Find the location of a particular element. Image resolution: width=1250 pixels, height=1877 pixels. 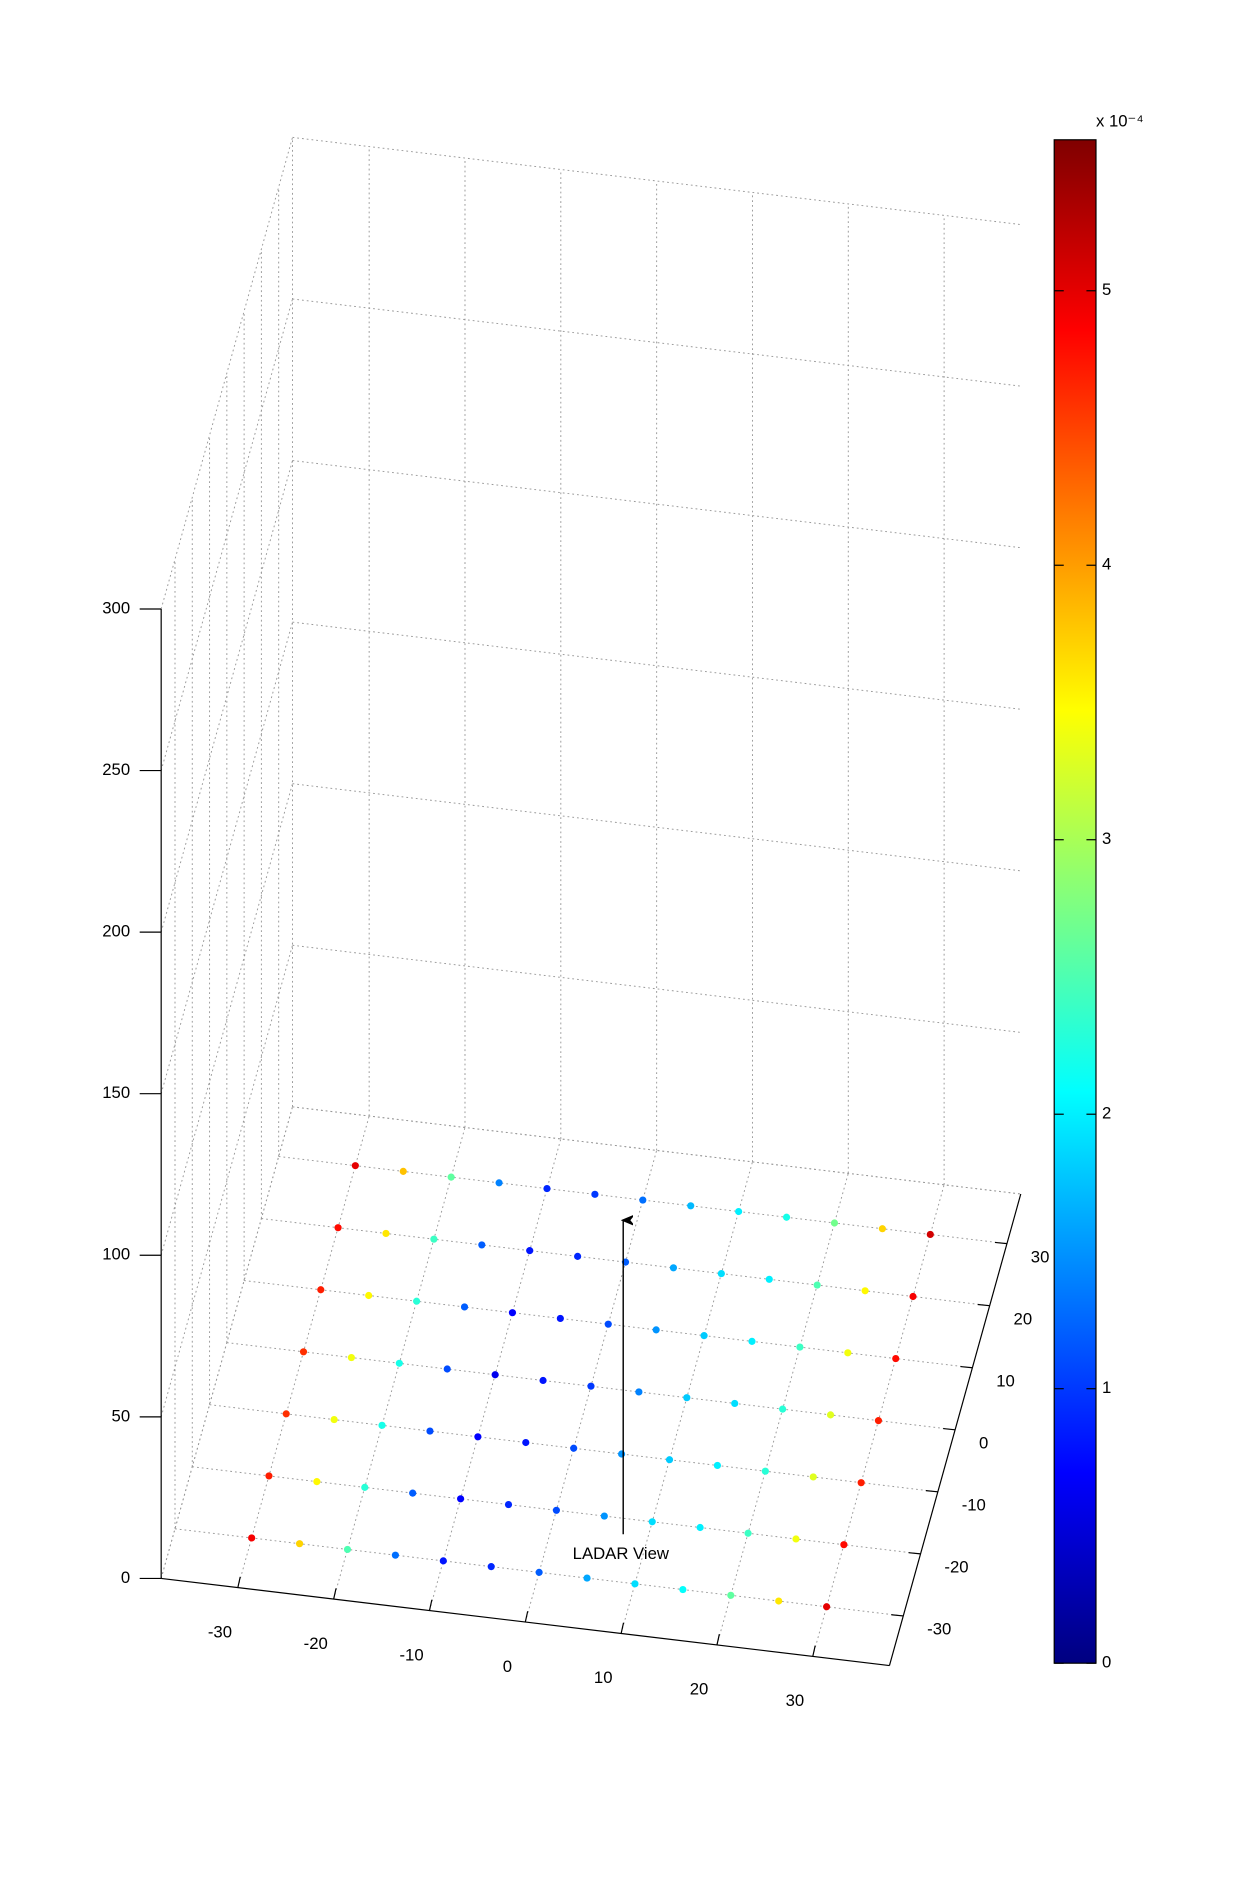

x-tick-label: -10 is located at coordinates (411, 1654).